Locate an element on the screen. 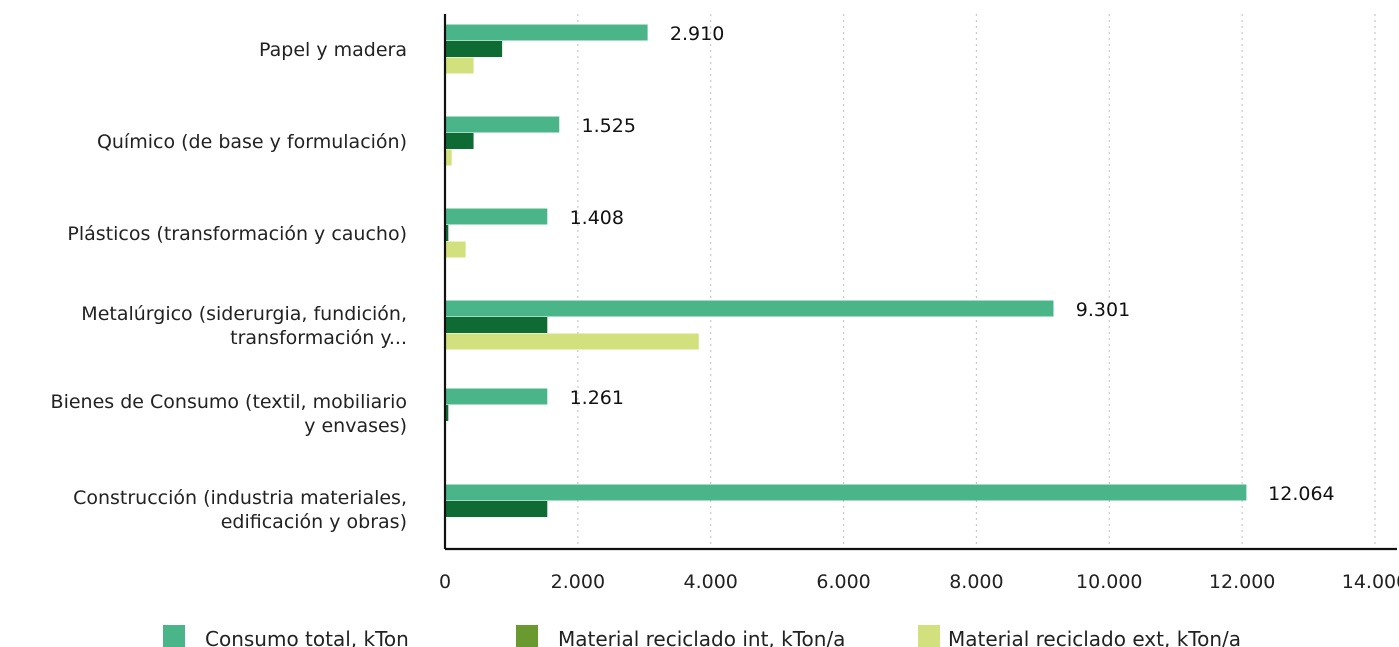 The width and height of the screenshot is (1399, 647). legend-label: Material reciclado int, kTon/a is located at coordinates (701, 637).